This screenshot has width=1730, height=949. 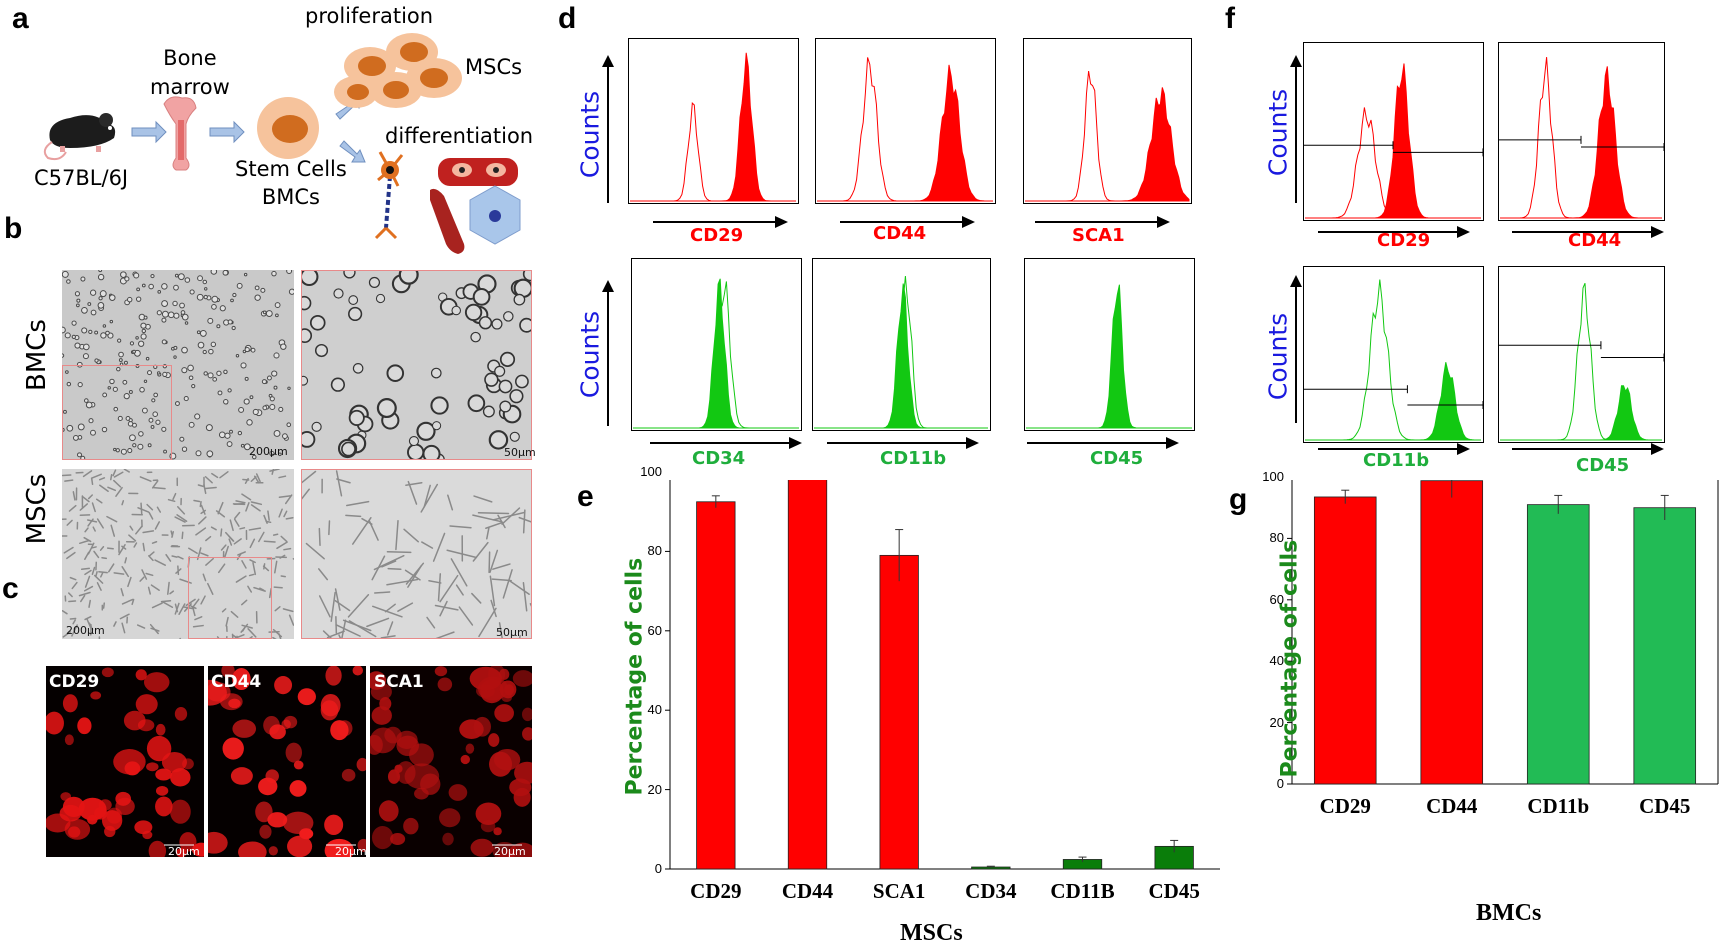 I want to click on panel-label-g: g, so click(x=1238, y=499).